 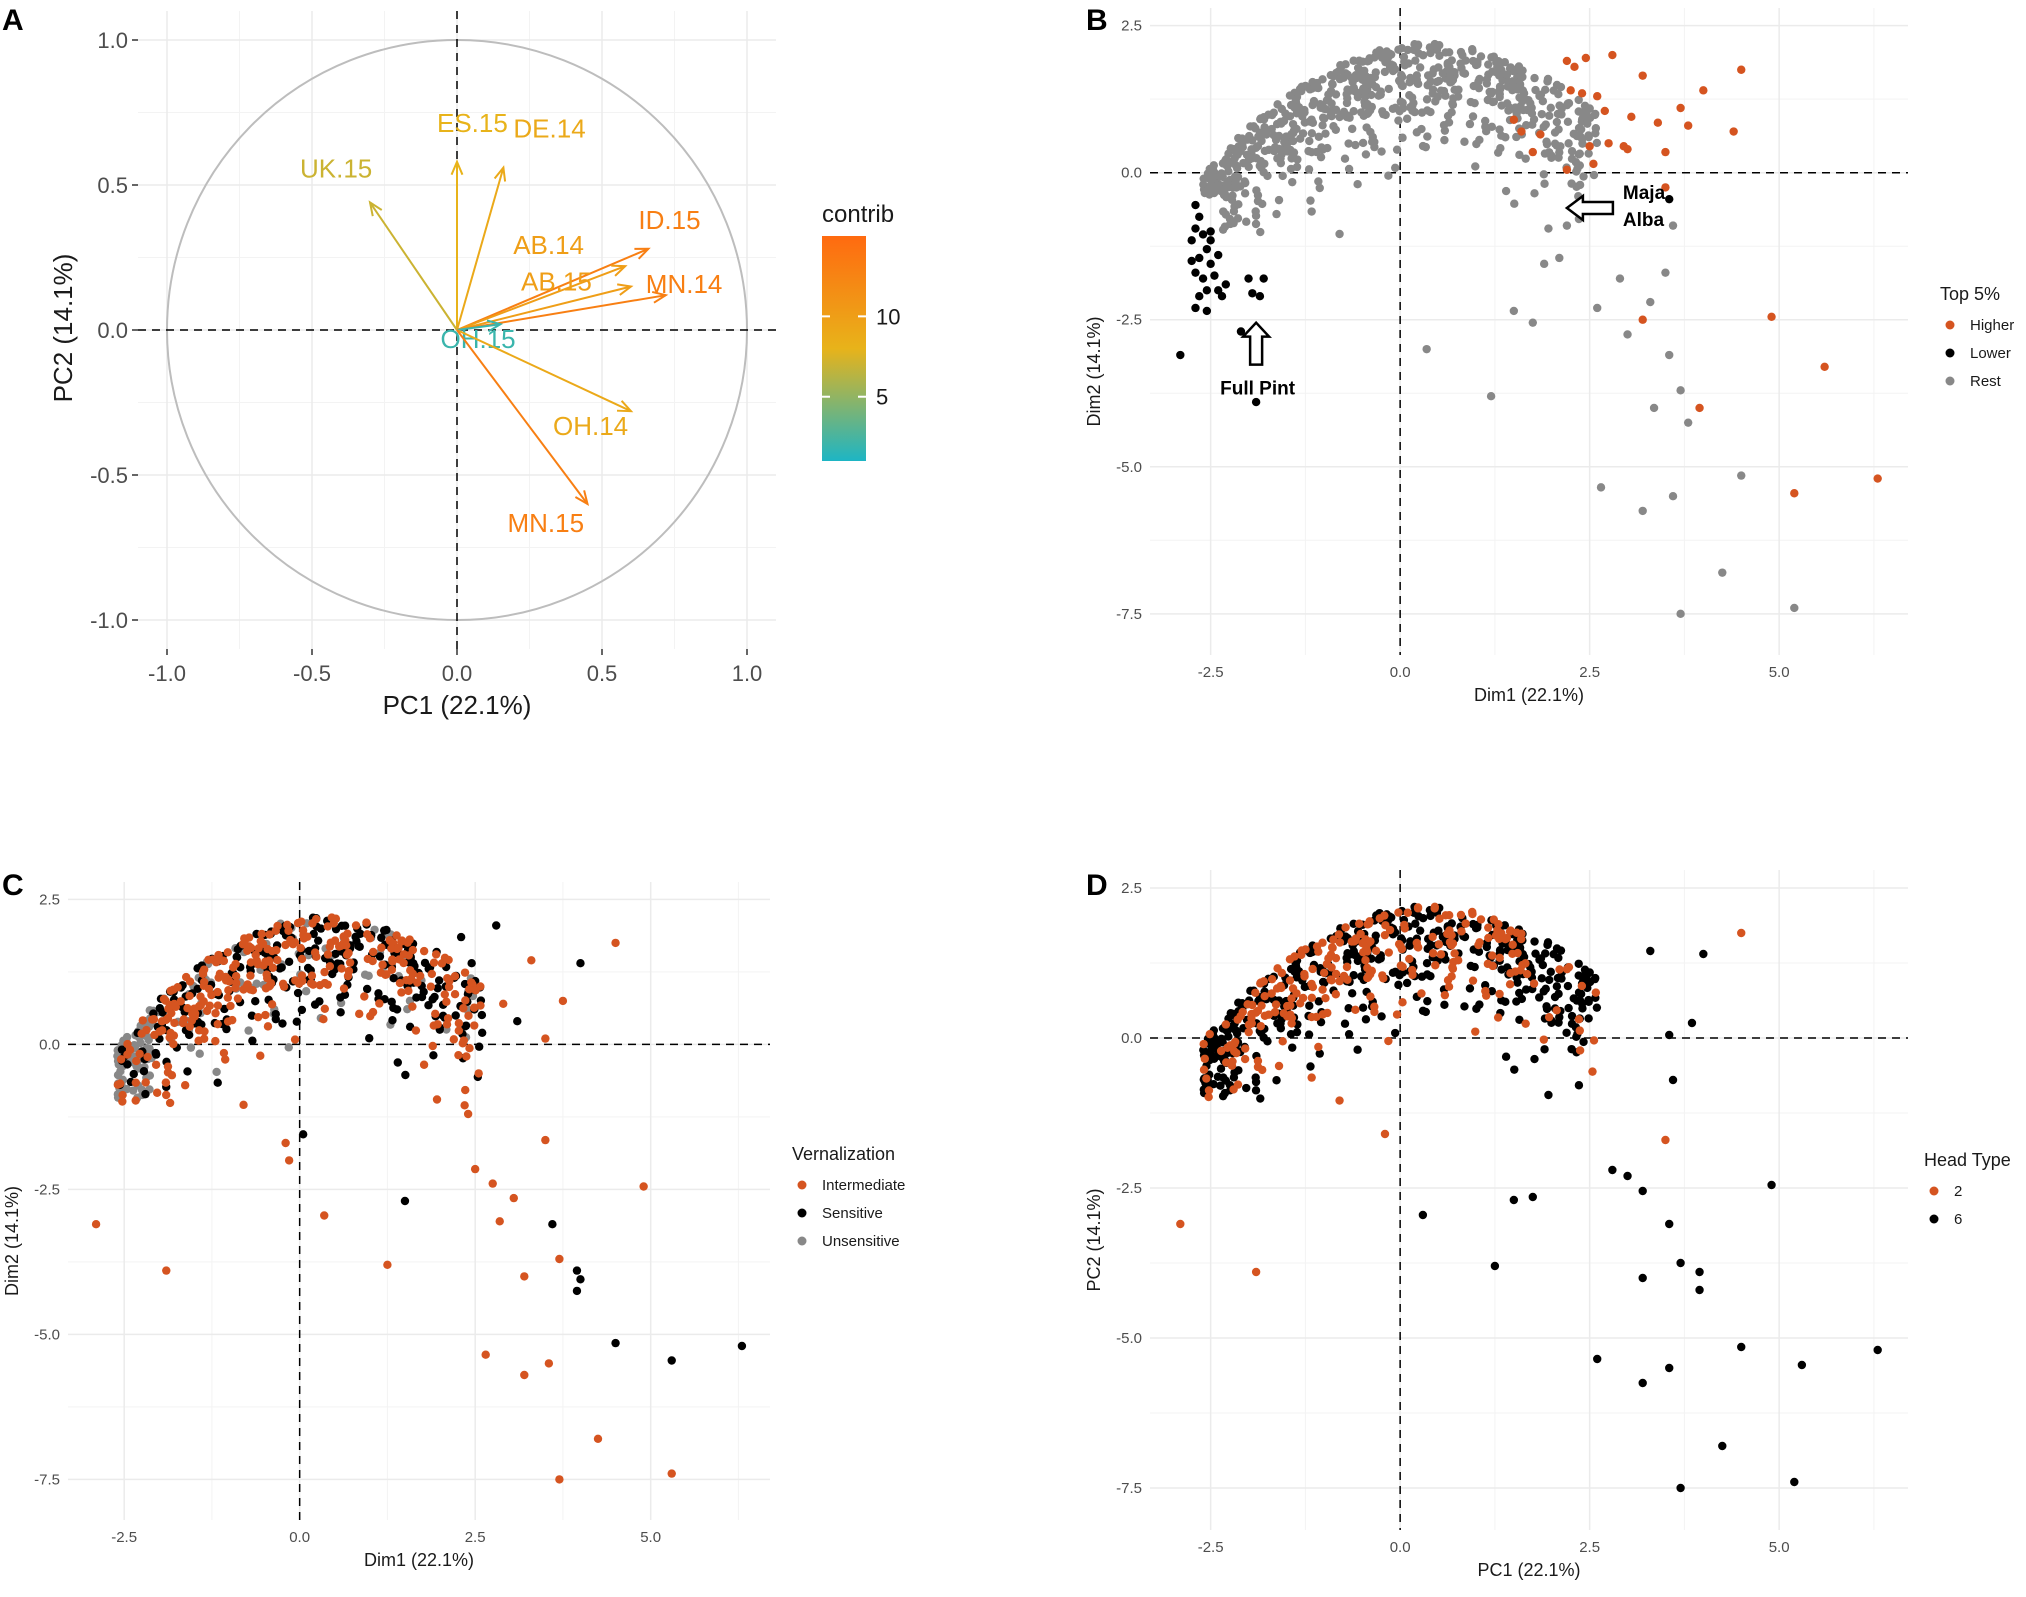 What do you see at coordinates (457, 673) in the screenshot?
I see `panel-a-x-tick-label: 0.0` at bounding box center [457, 673].